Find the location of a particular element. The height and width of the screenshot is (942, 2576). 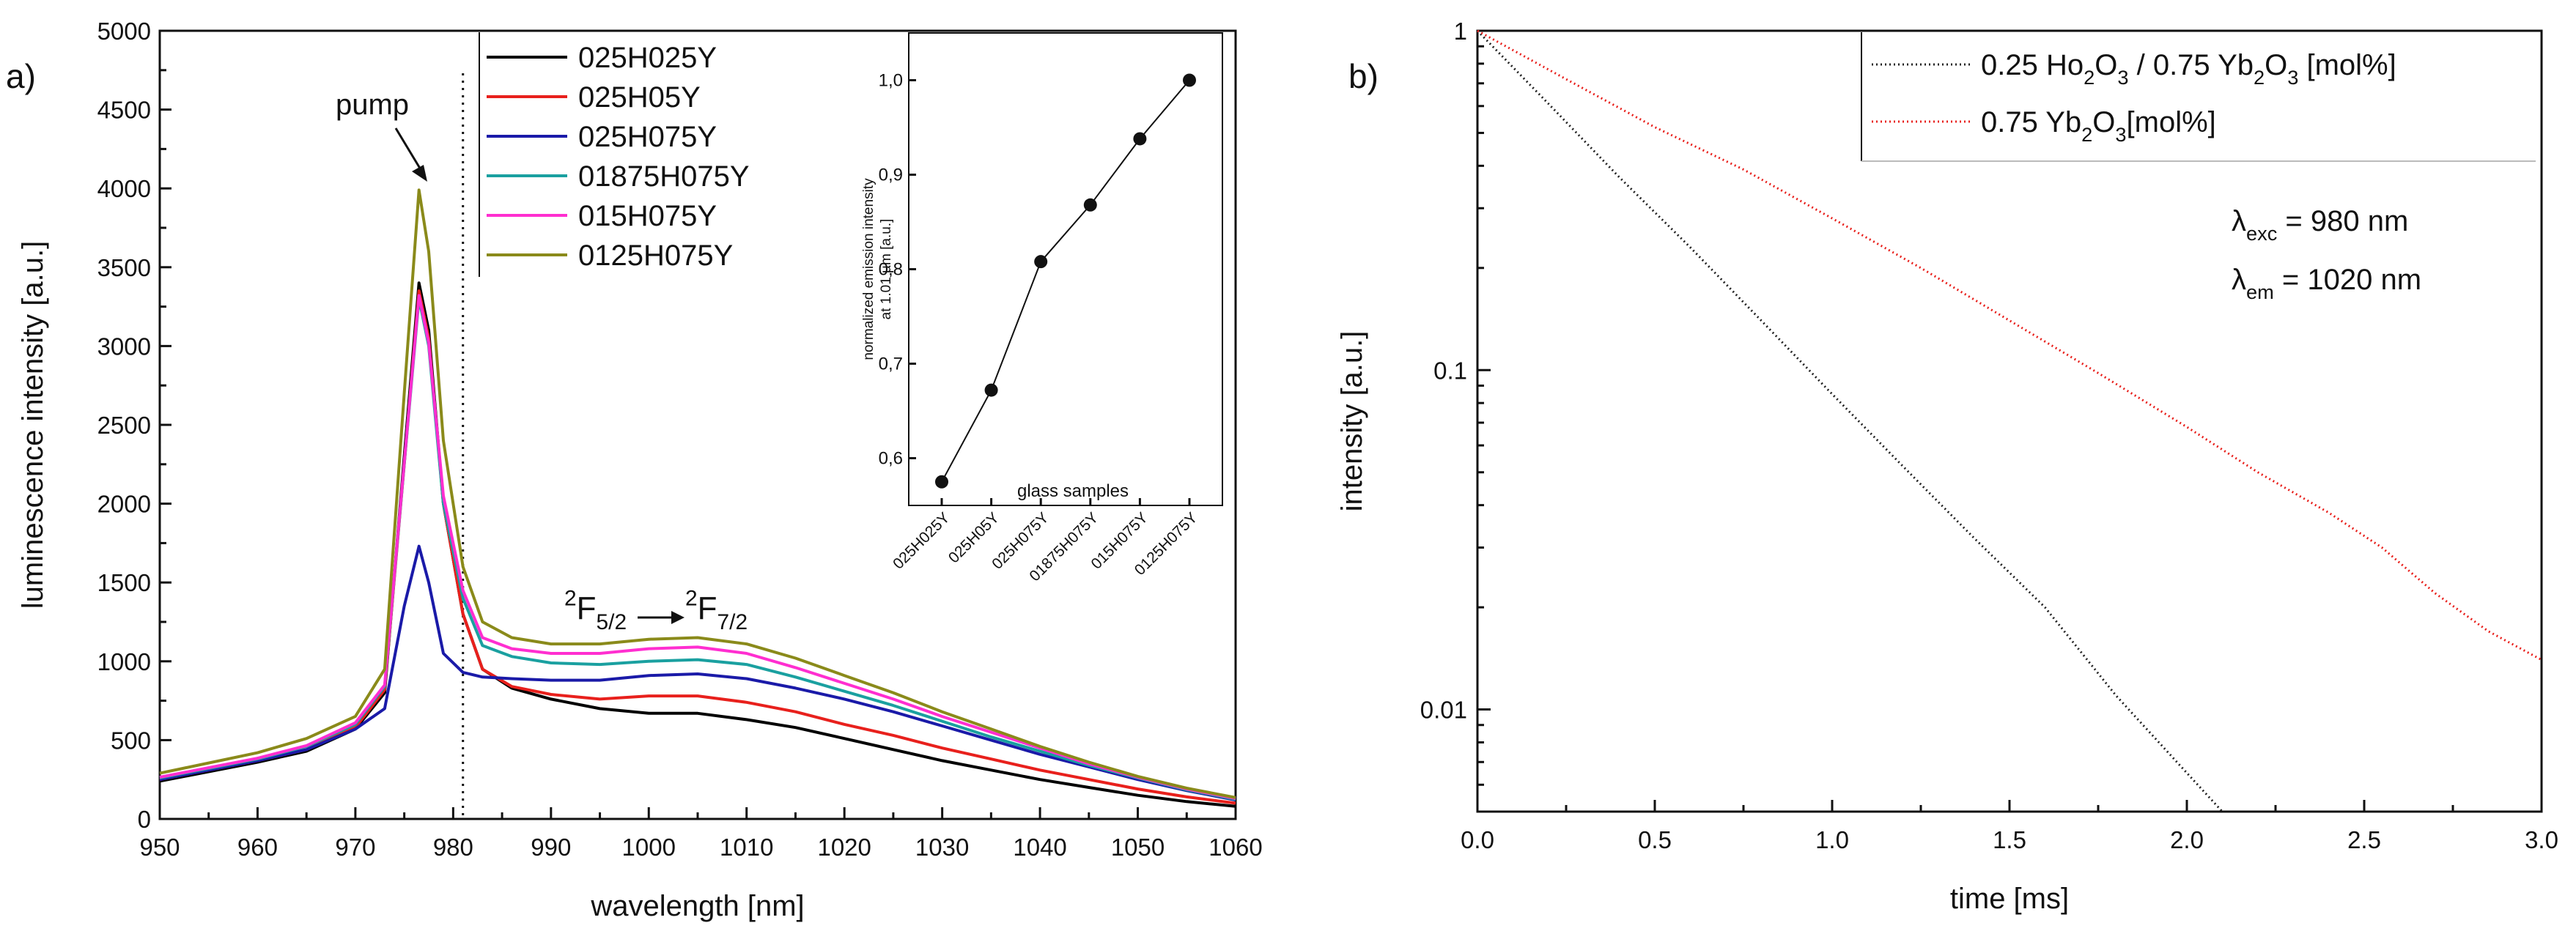

legend-label-0125H075Y: 0125H075Y is located at coordinates (655, 256).